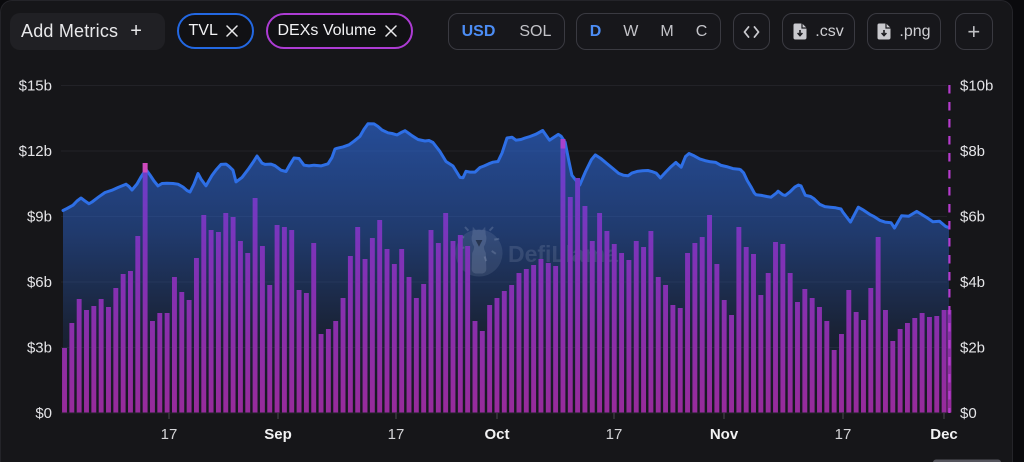  What do you see at coordinates (972, 348) in the screenshot?
I see `svg-text: $2b` at bounding box center [972, 348].